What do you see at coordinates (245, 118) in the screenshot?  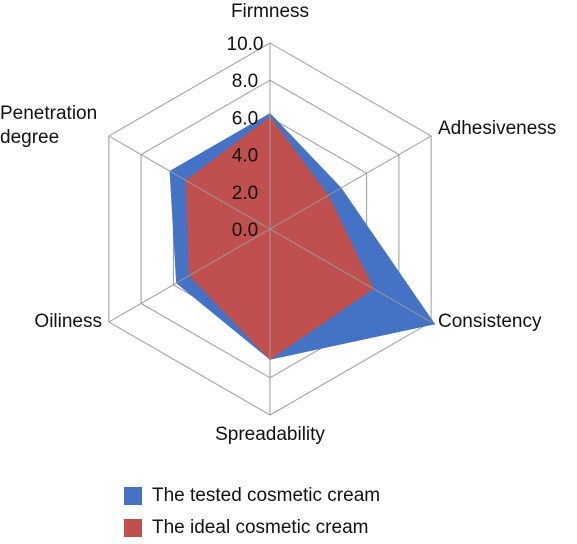 I see `tick-label-3: 6.0` at bounding box center [245, 118].